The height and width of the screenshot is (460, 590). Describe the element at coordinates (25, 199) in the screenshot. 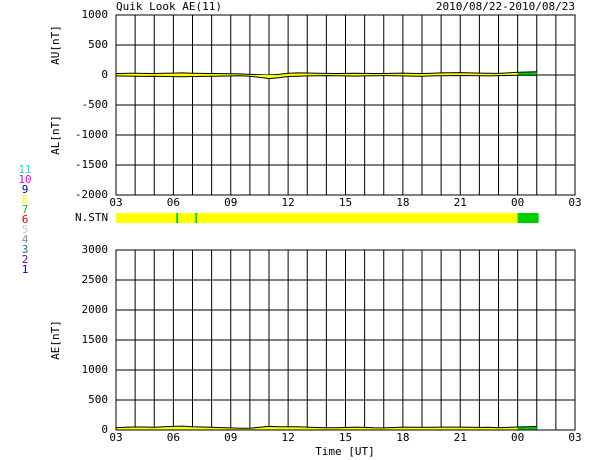

I see `legend-label: 8` at that location.